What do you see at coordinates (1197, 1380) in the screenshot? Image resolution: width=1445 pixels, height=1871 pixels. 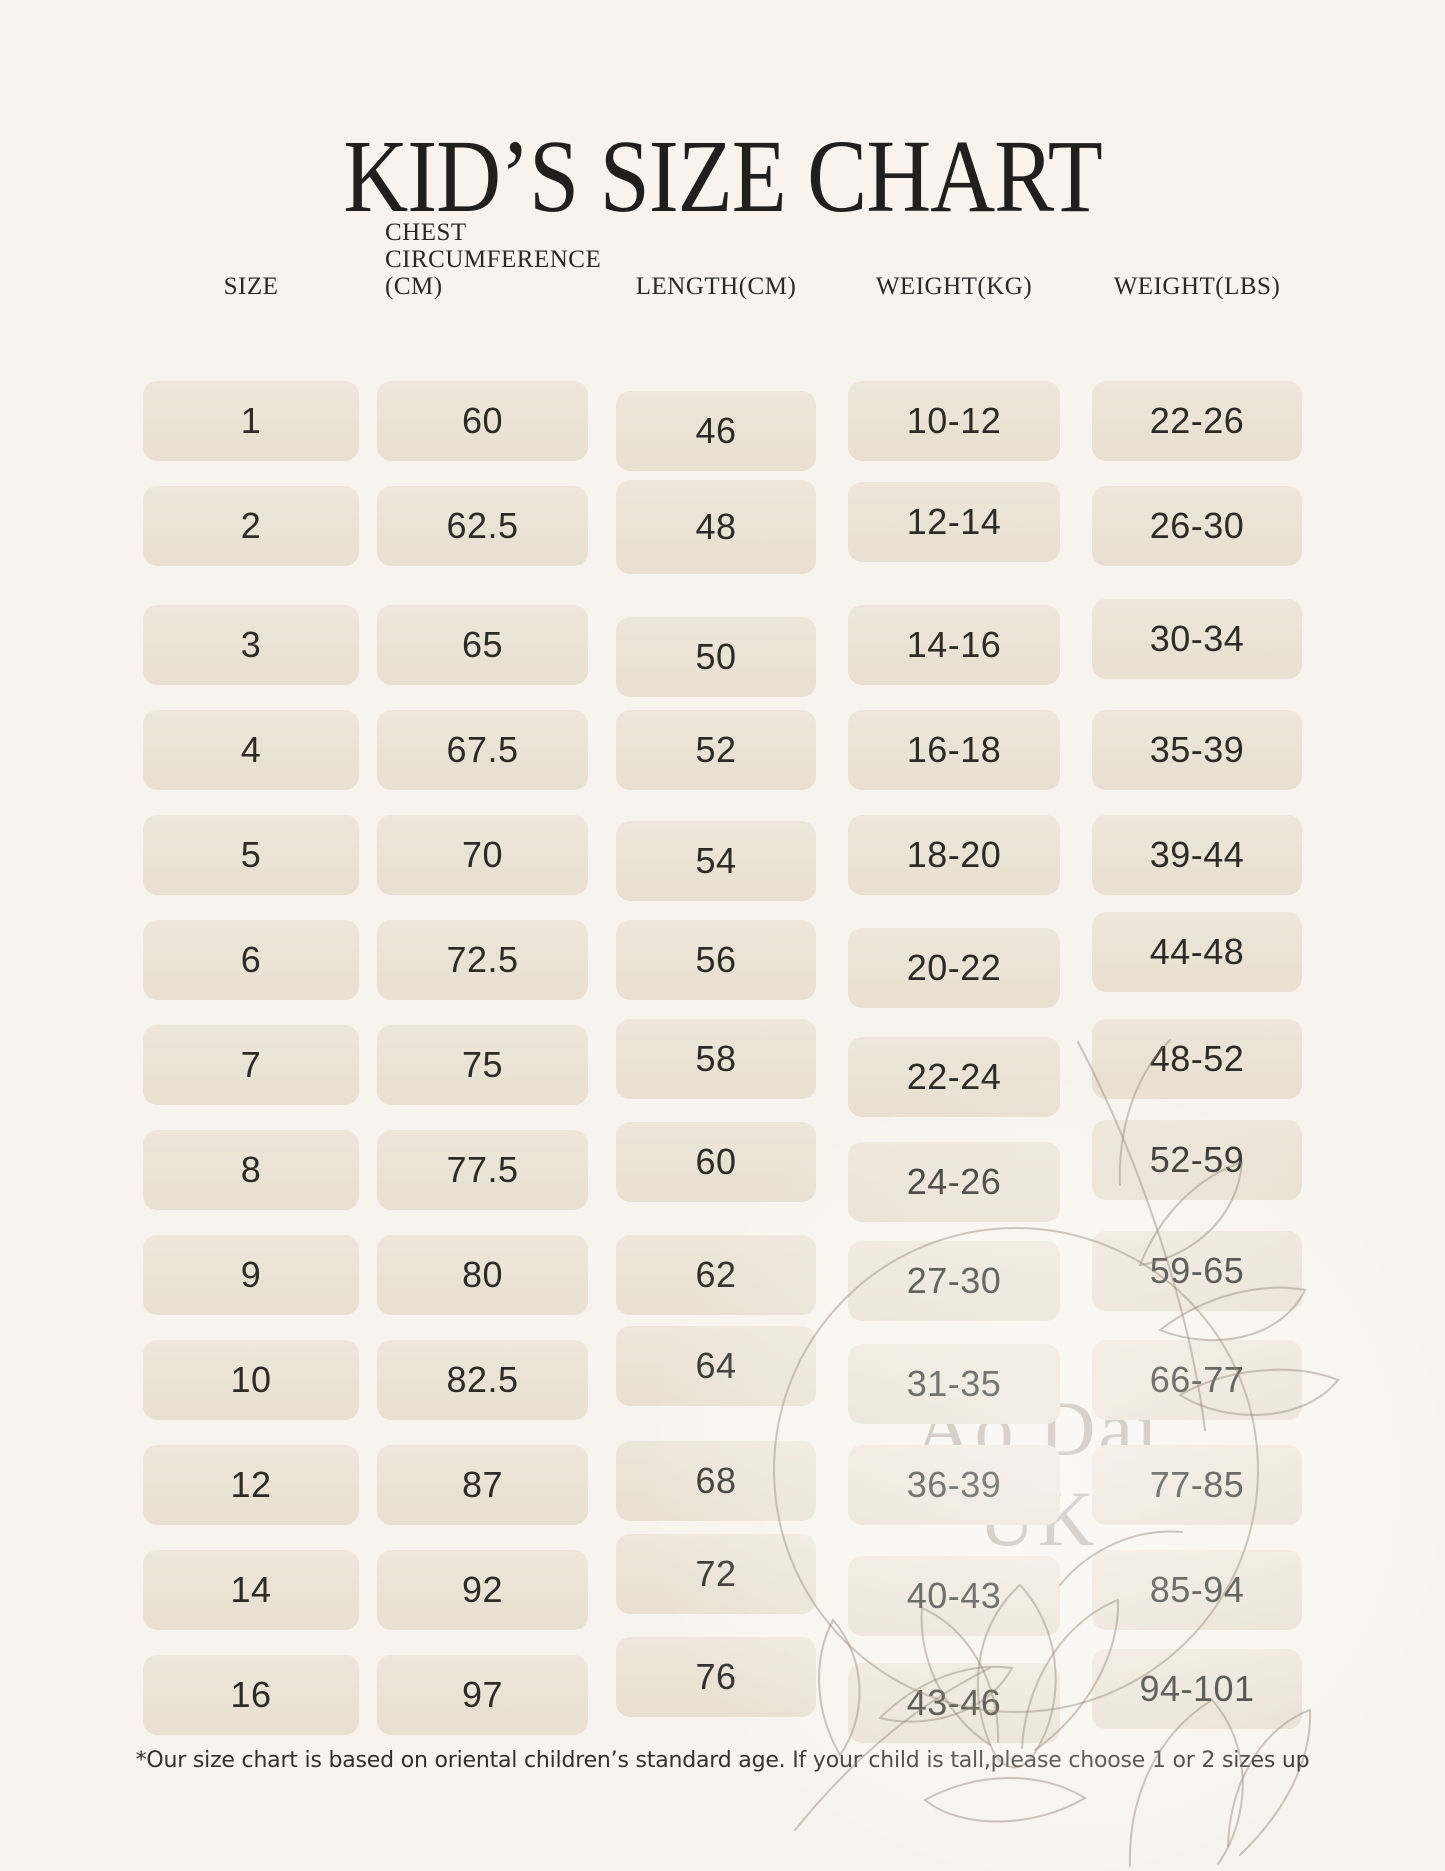 I see `cell-weight-lbs: 66-77` at bounding box center [1197, 1380].